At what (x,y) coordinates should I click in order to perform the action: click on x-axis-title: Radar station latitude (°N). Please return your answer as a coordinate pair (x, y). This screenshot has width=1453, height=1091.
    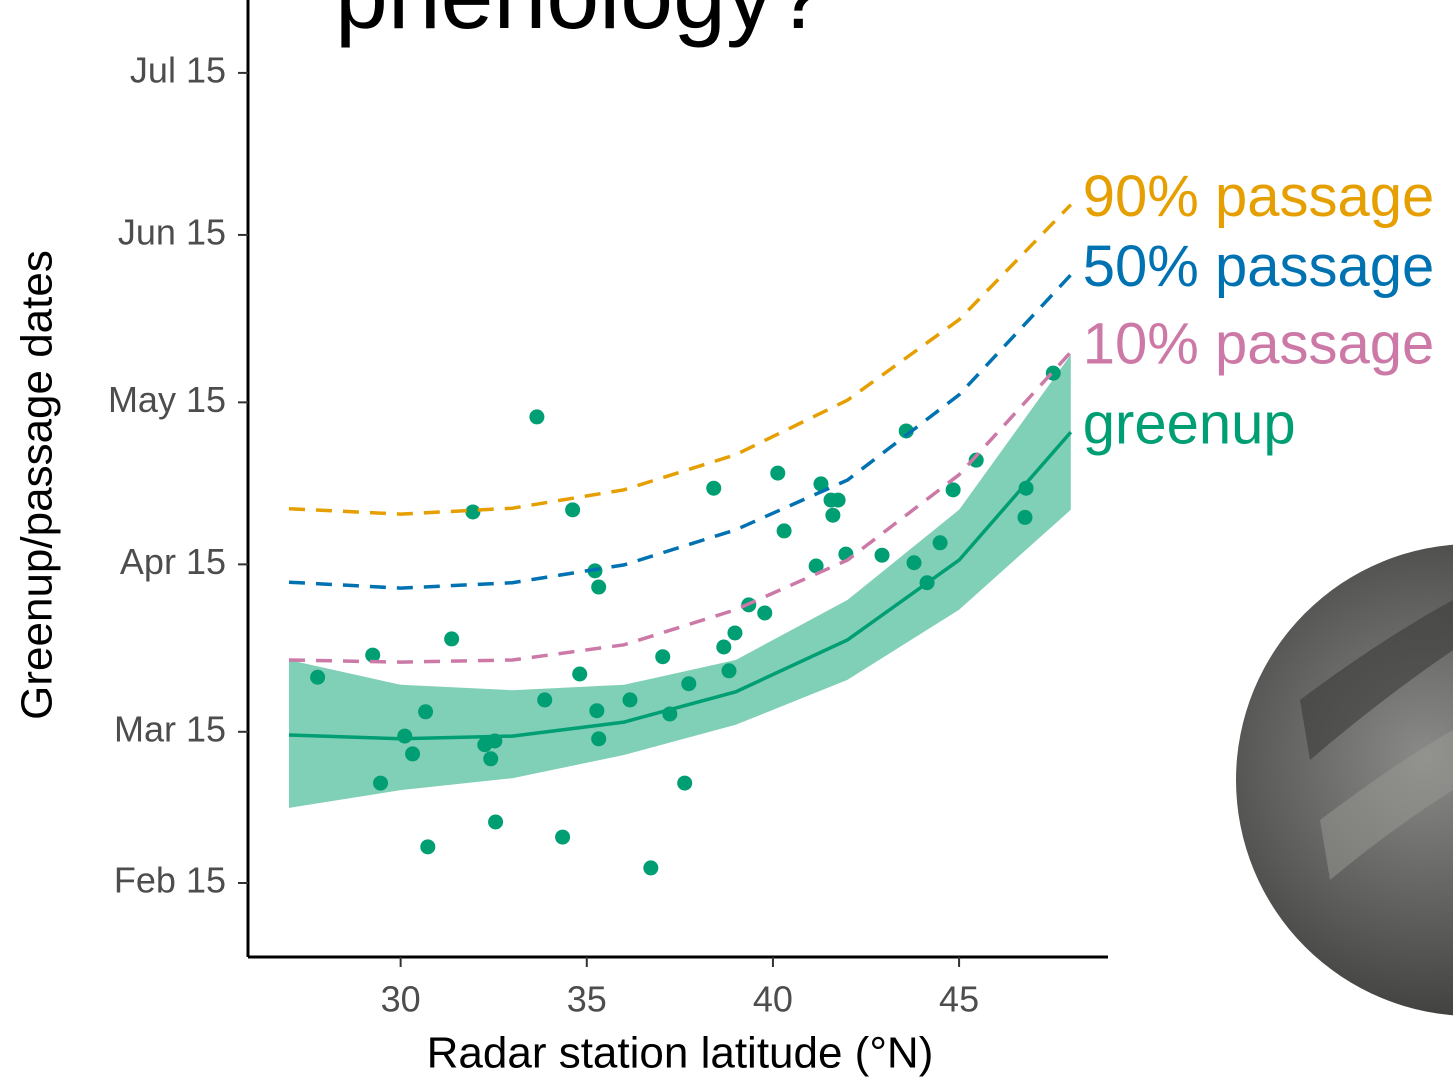
    Looking at the image, I should click on (680, 1053).